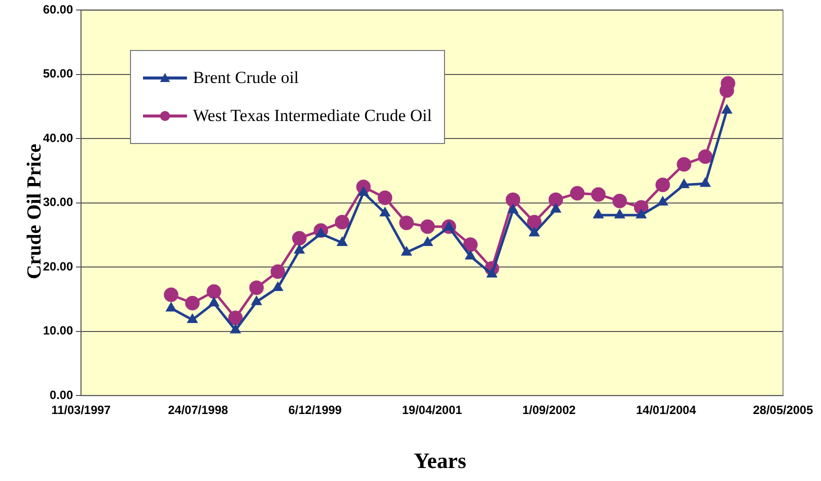 The height and width of the screenshot is (481, 821). Describe the element at coordinates (315, 410) in the screenshot. I see `x-tick-label: 6/12/1999` at that location.